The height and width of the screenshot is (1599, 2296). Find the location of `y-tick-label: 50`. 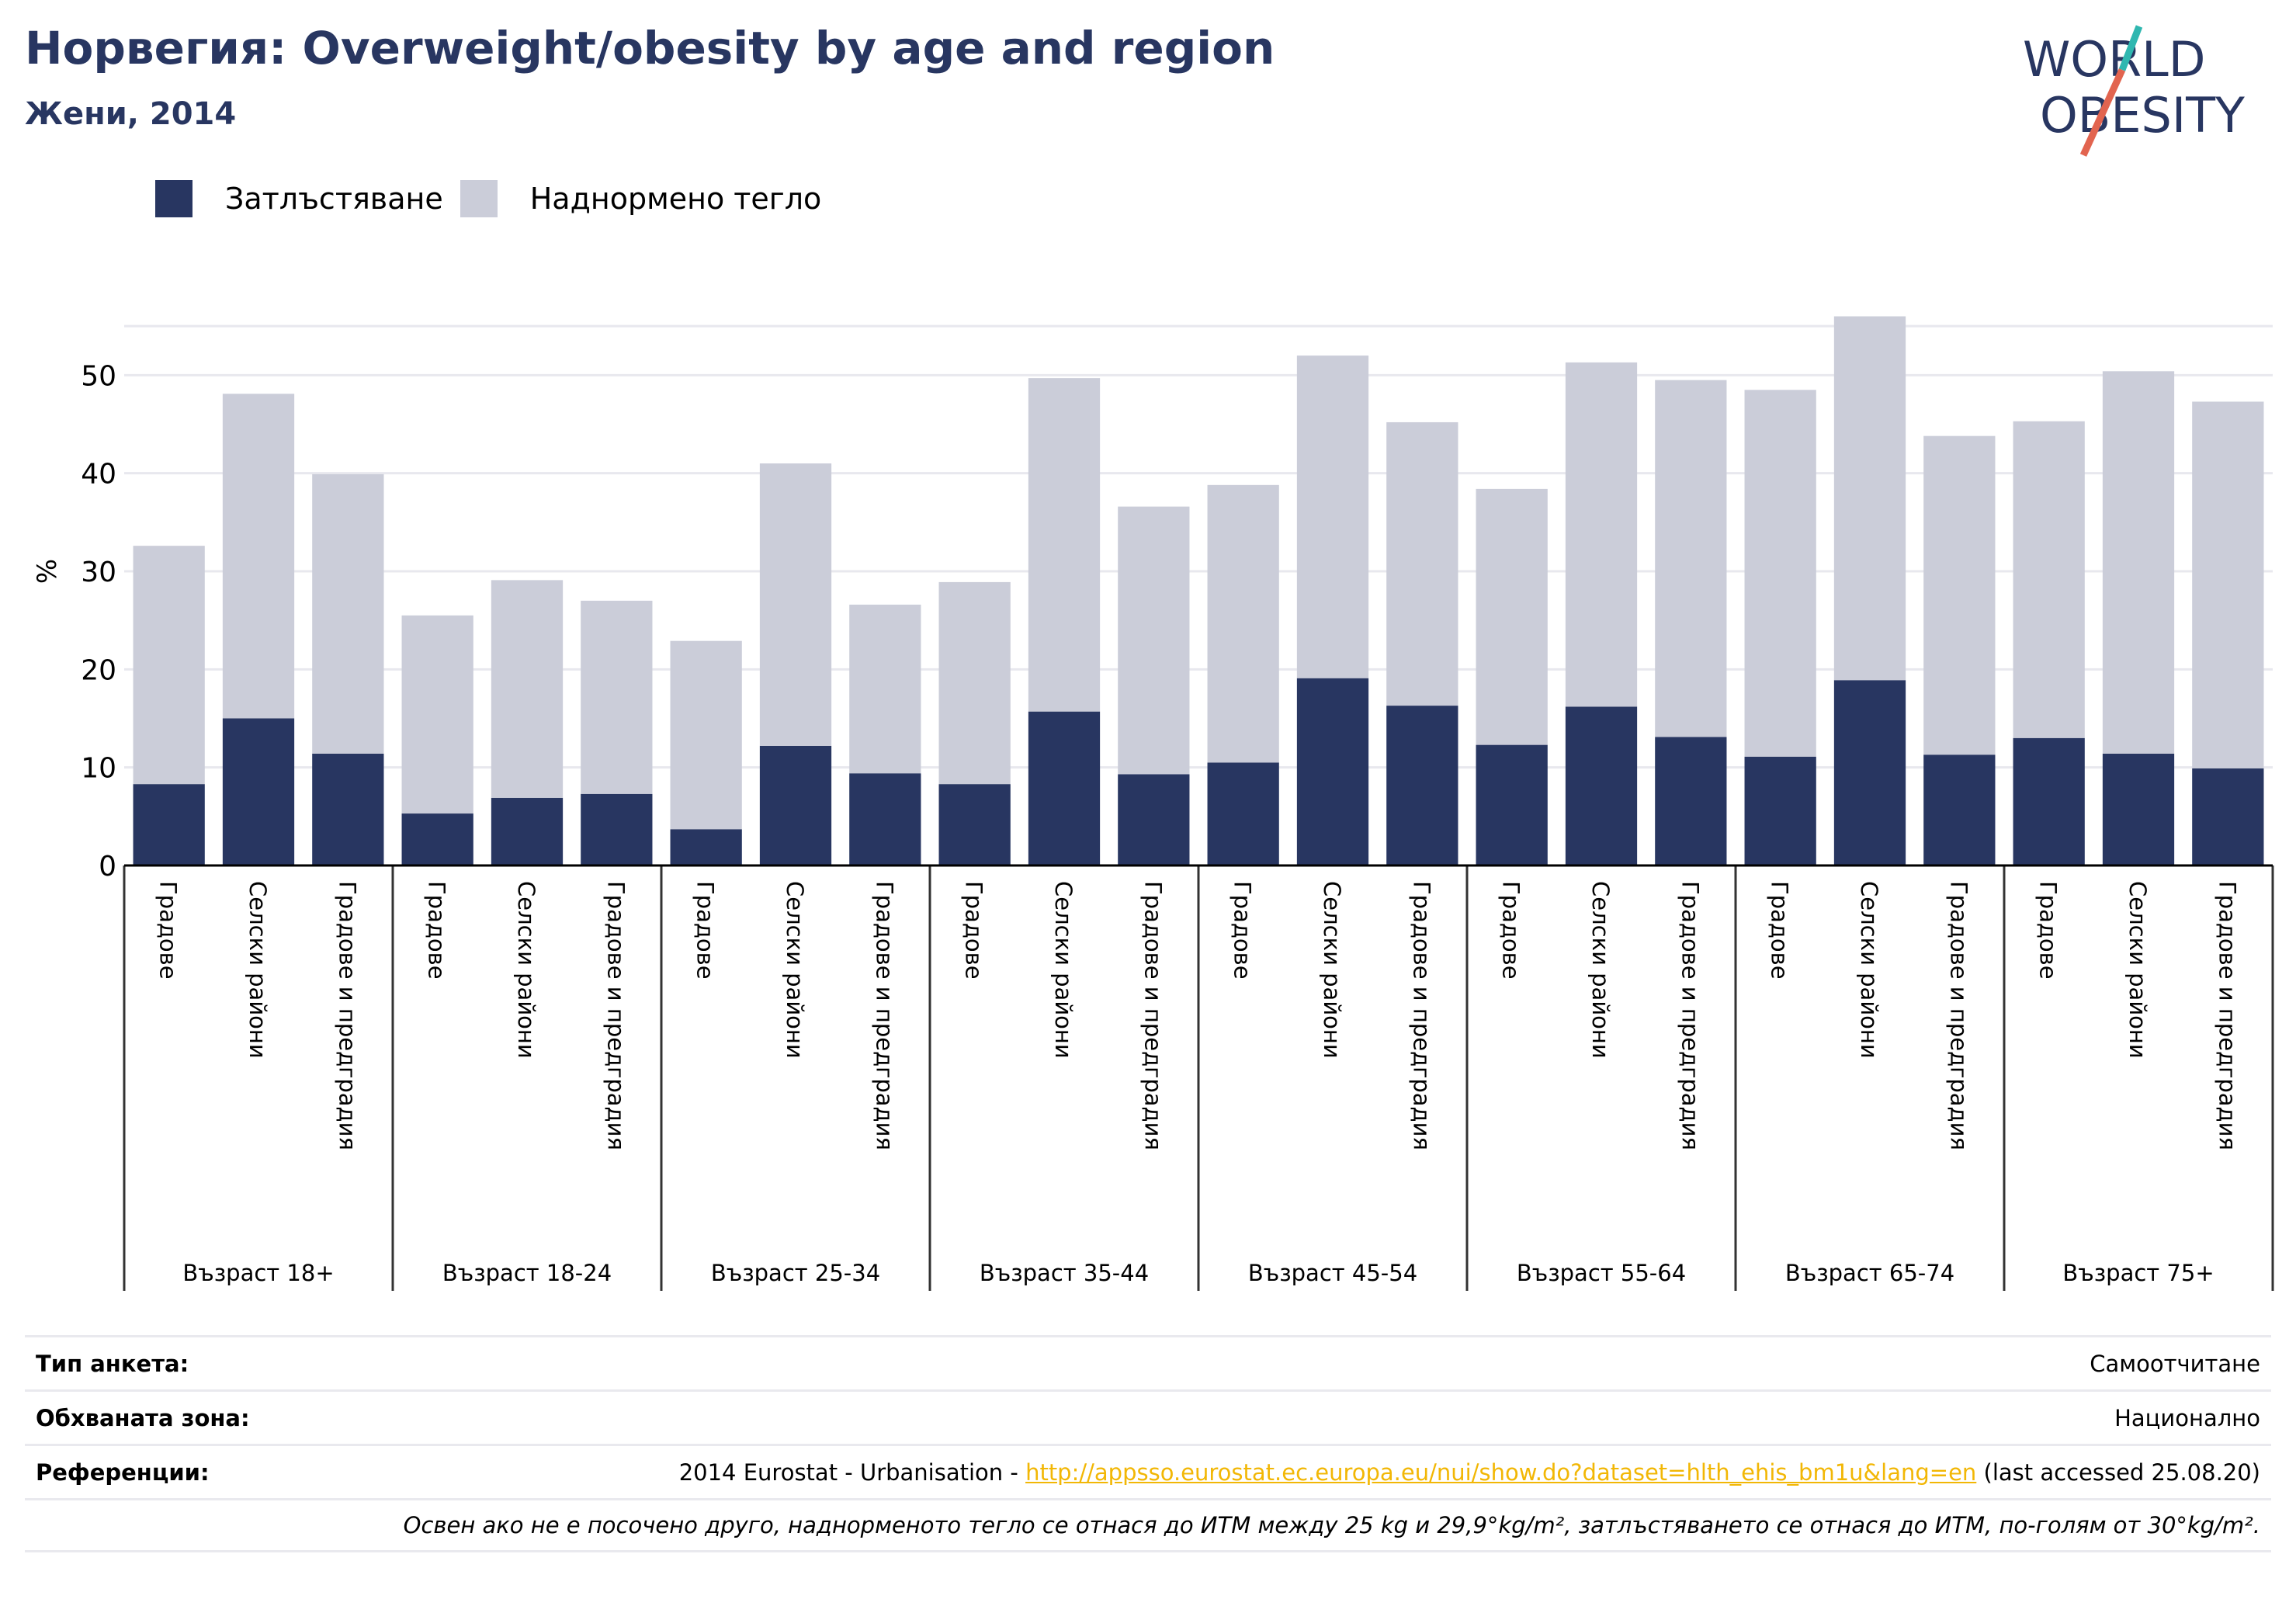

y-tick-label: 50 is located at coordinates (98, 376).